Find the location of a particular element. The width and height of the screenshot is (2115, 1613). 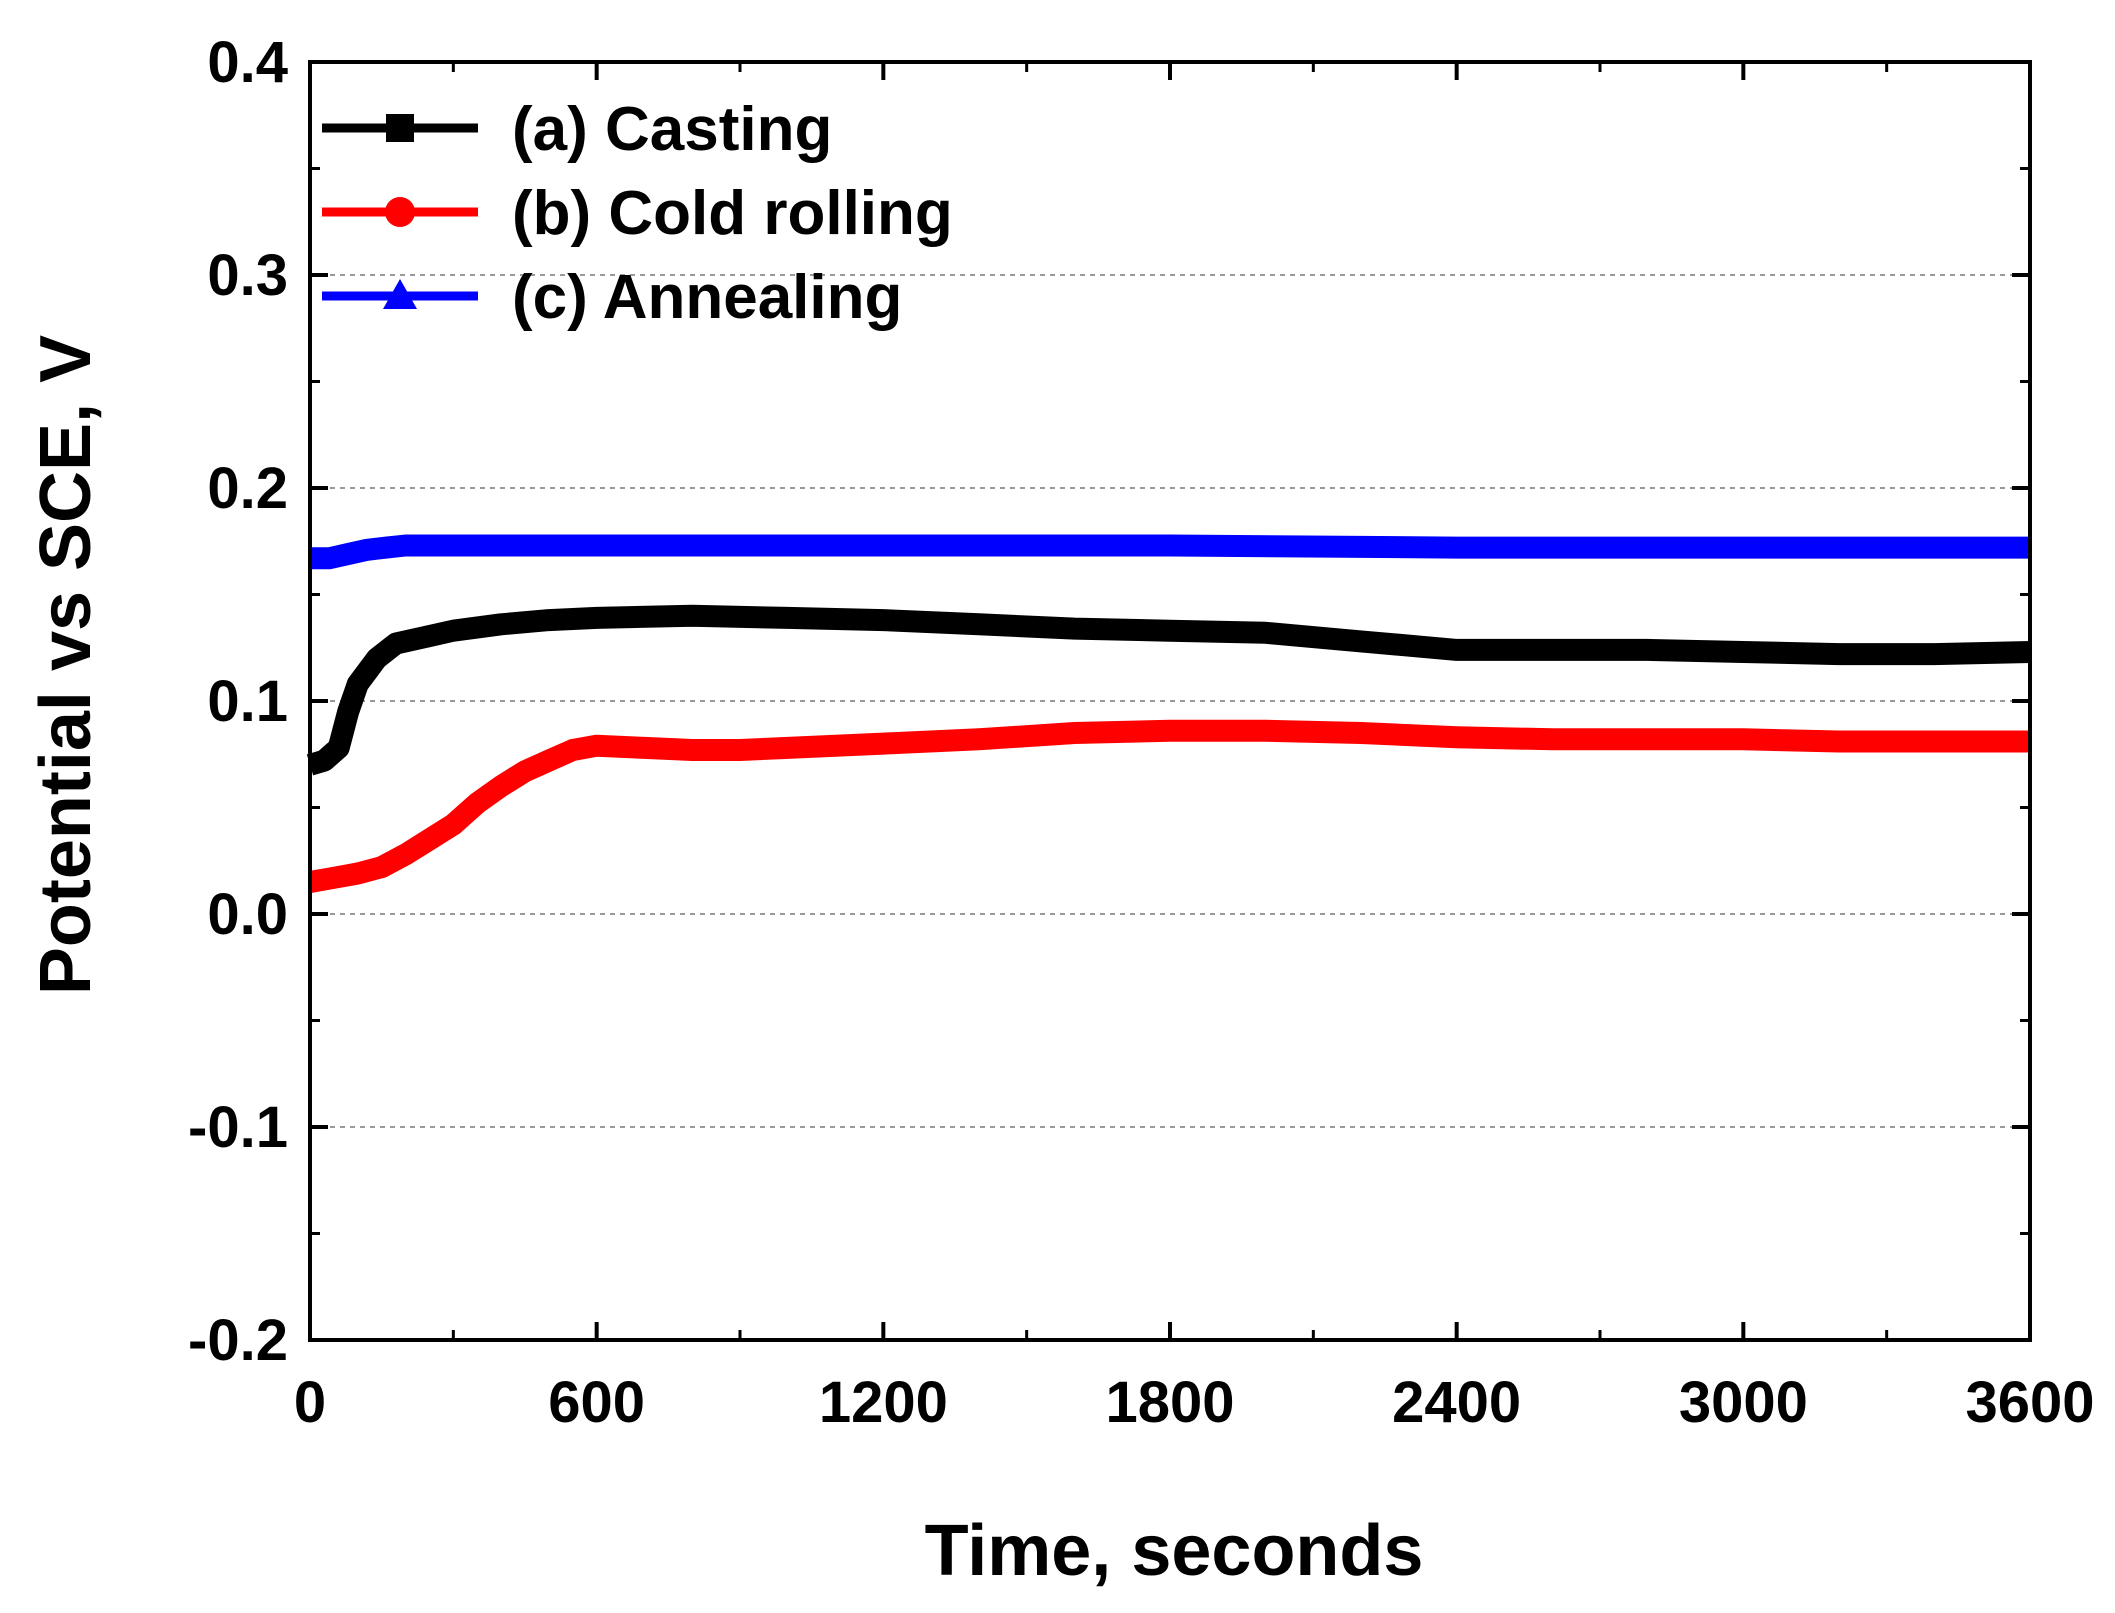

legend-triangle-marker is located at coordinates (400, 294).